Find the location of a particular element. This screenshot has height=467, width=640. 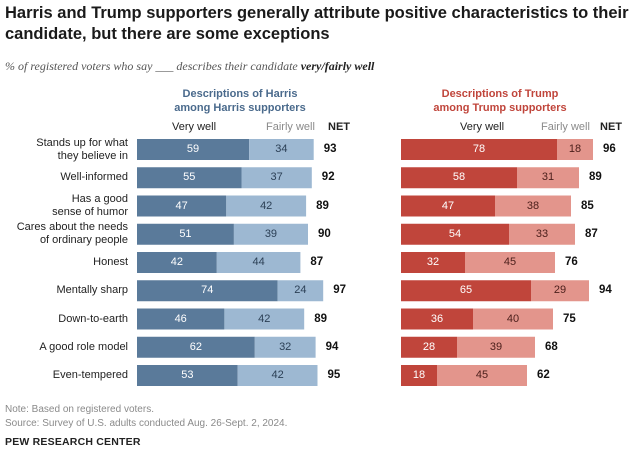

harris-very-well-value: 74 is located at coordinates (207, 290).